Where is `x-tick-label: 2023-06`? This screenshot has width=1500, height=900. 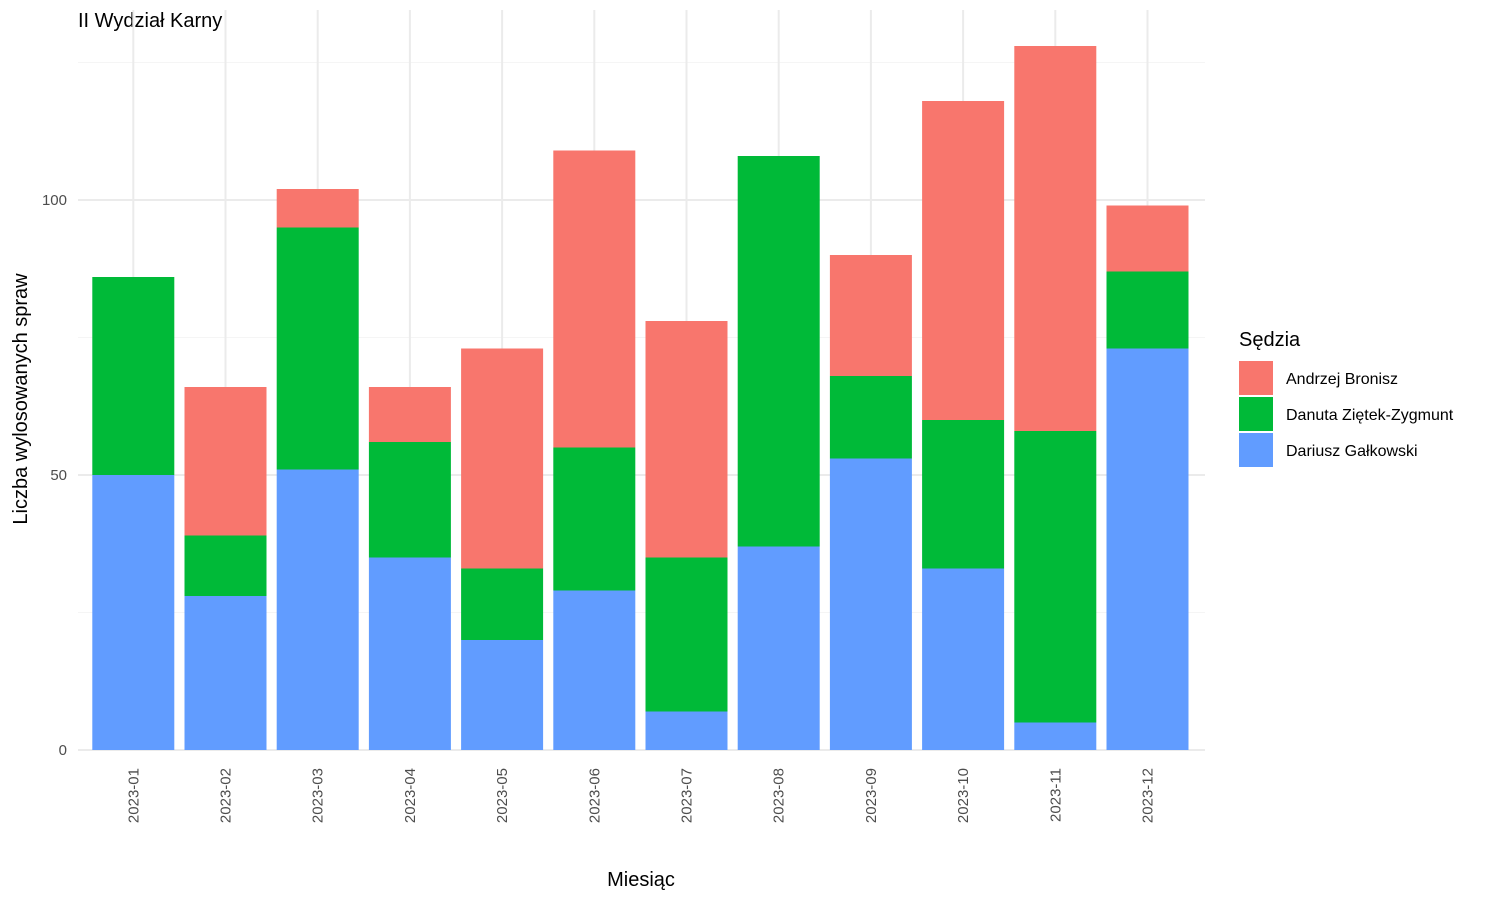 x-tick-label: 2023-06 is located at coordinates (594, 795).